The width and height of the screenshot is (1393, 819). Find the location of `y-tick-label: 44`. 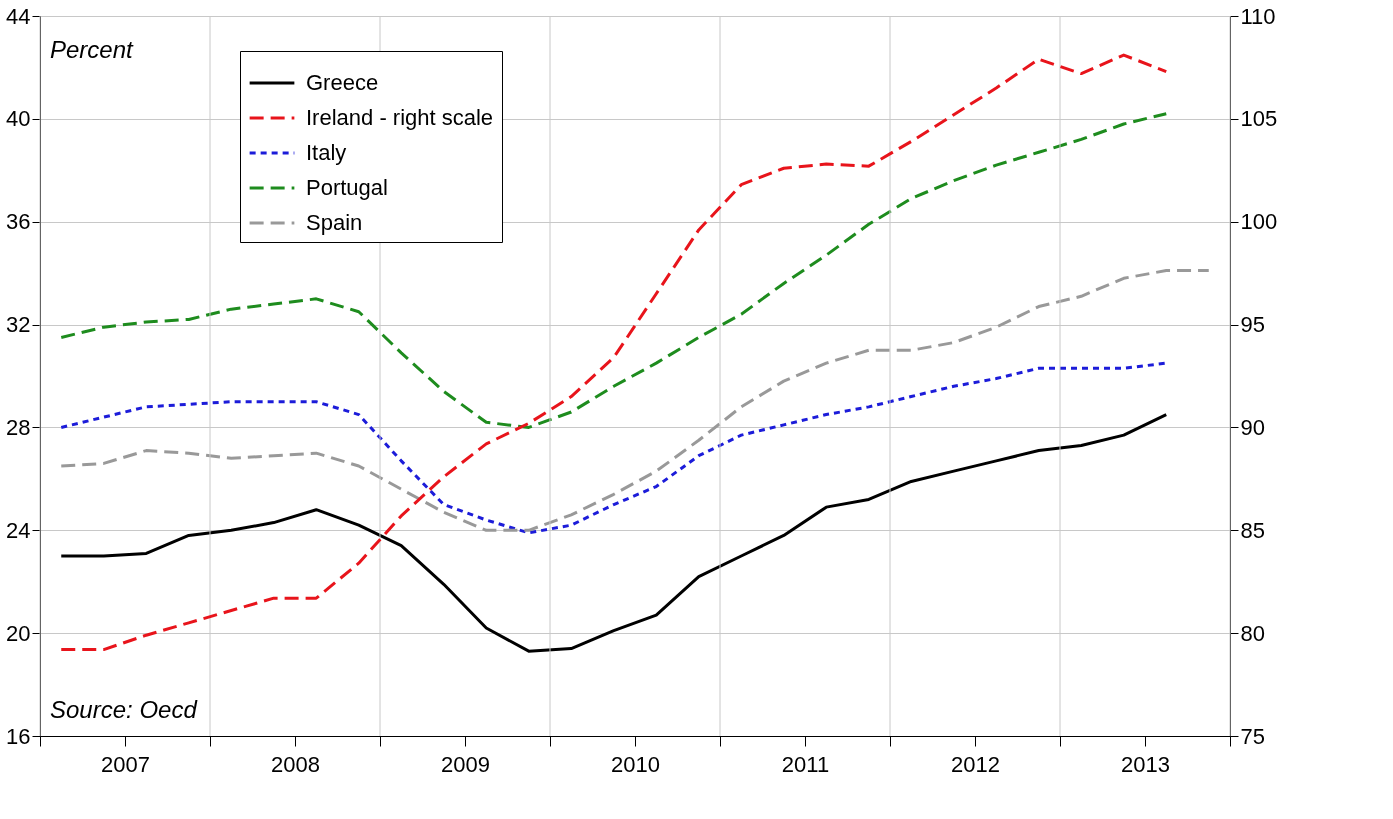

y-tick-label: 44 is located at coordinates (18, 16).